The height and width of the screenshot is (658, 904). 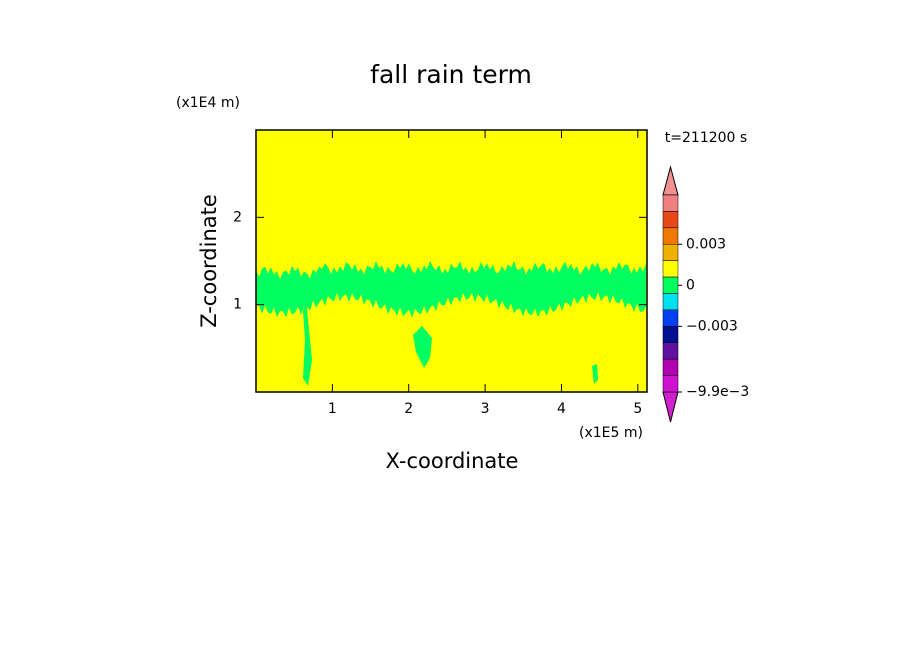 I want to click on colorbar-under, so click(x=670, y=407).